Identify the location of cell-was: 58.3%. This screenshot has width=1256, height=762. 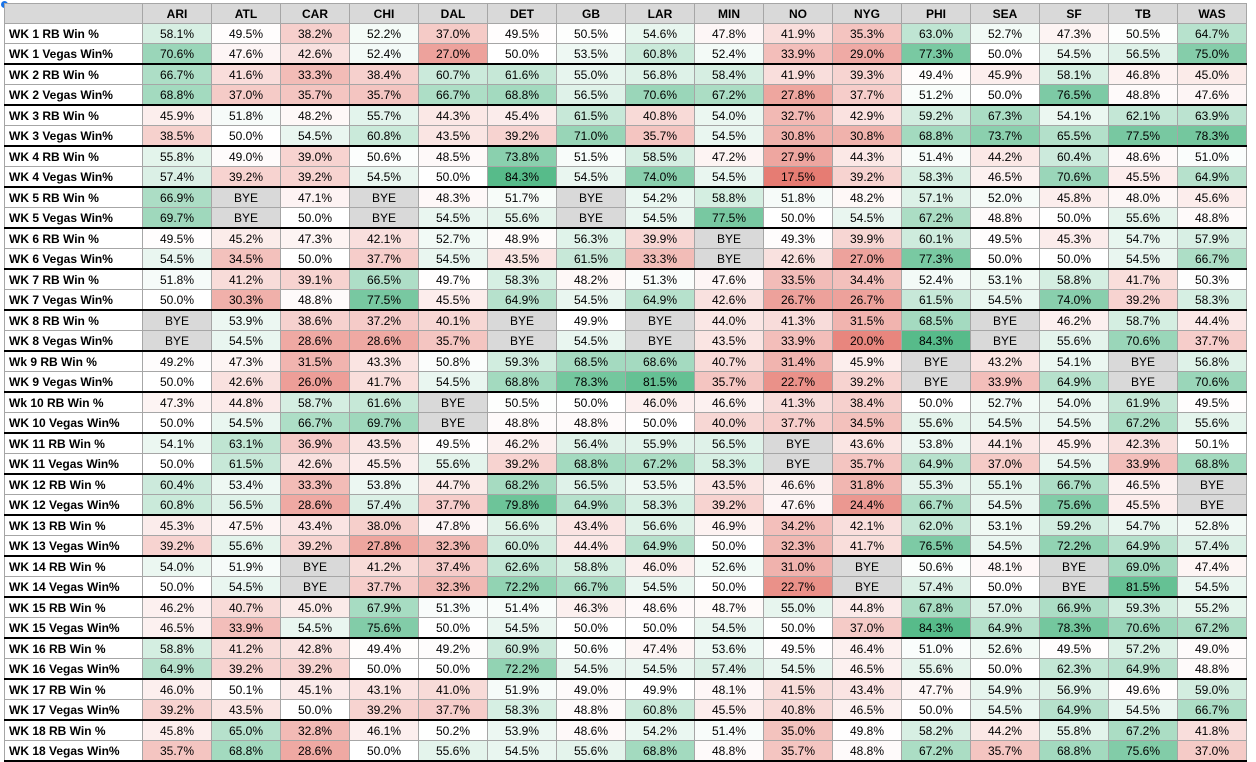
(1212, 300).